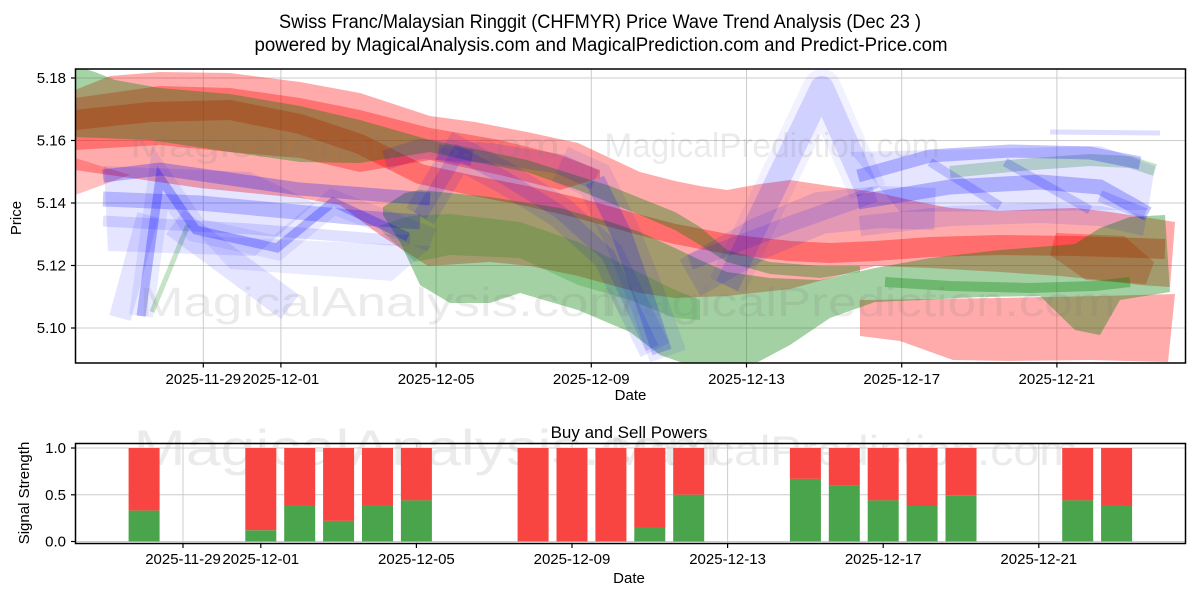 The width and height of the screenshot is (1200, 605). What do you see at coordinates (55, 495) in the screenshot?
I see `svg-text: 0.5` at bounding box center [55, 495].